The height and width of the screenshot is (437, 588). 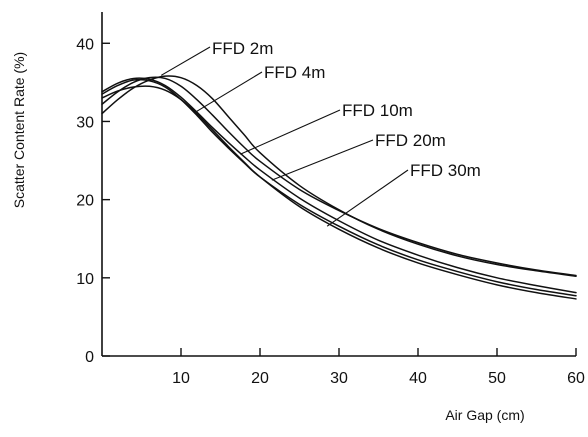 I want to click on y-tick-label: 30, so click(x=85, y=122).